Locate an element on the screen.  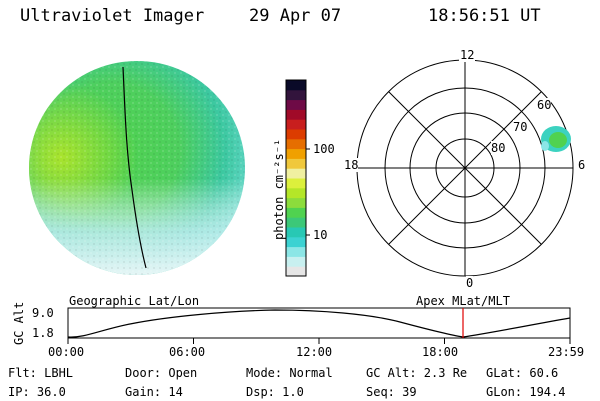
timeline-title-right: Apex MLat/MLT is located at coordinates (463, 301).